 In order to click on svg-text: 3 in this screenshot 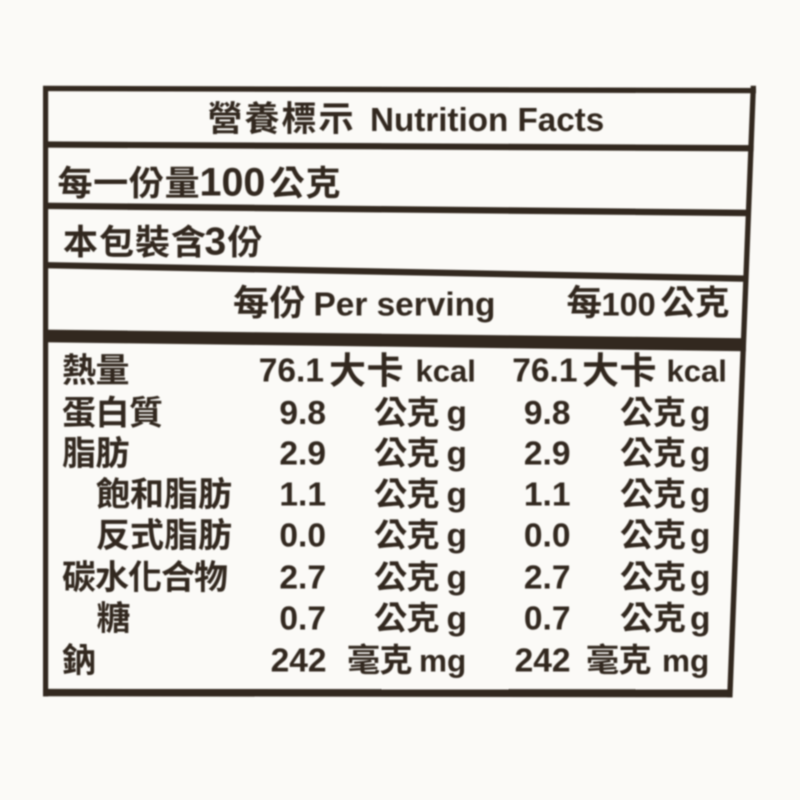, I will do `click(216, 242)`.